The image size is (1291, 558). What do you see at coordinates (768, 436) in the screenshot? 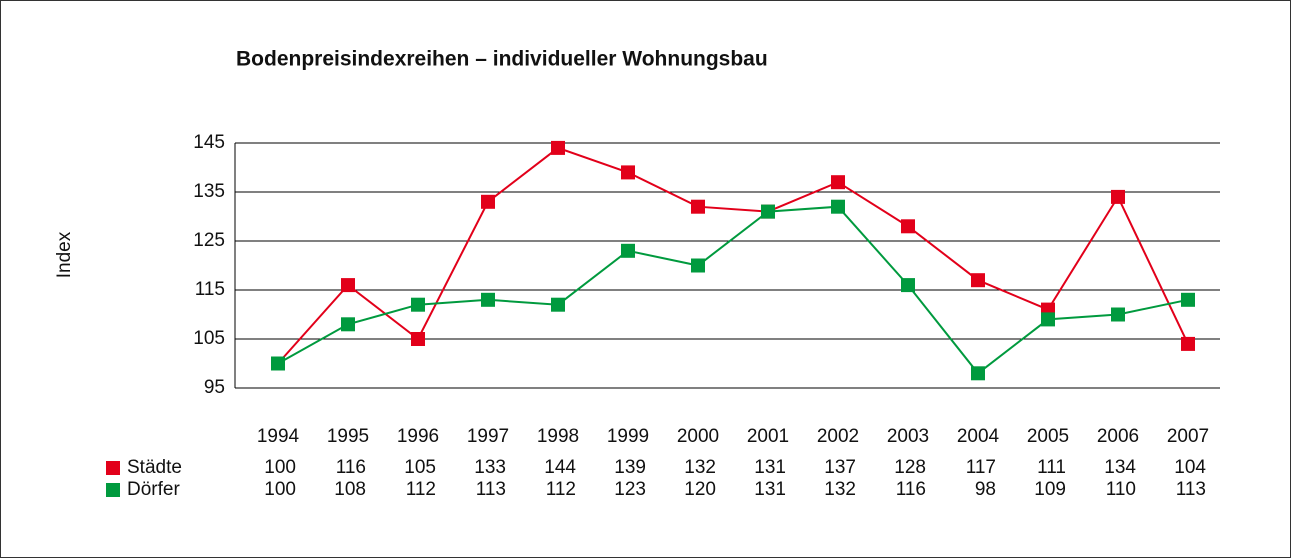
I see `x-tick-label: 2001` at bounding box center [768, 436].